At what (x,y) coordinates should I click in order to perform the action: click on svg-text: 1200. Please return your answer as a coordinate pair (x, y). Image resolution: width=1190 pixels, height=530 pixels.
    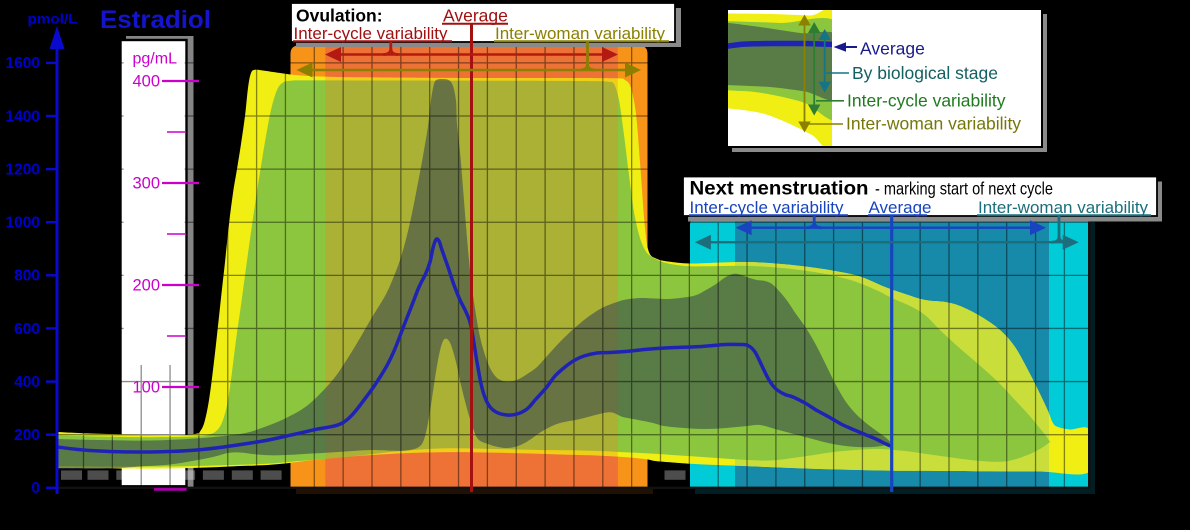
    Looking at the image, I should click on (23, 169).